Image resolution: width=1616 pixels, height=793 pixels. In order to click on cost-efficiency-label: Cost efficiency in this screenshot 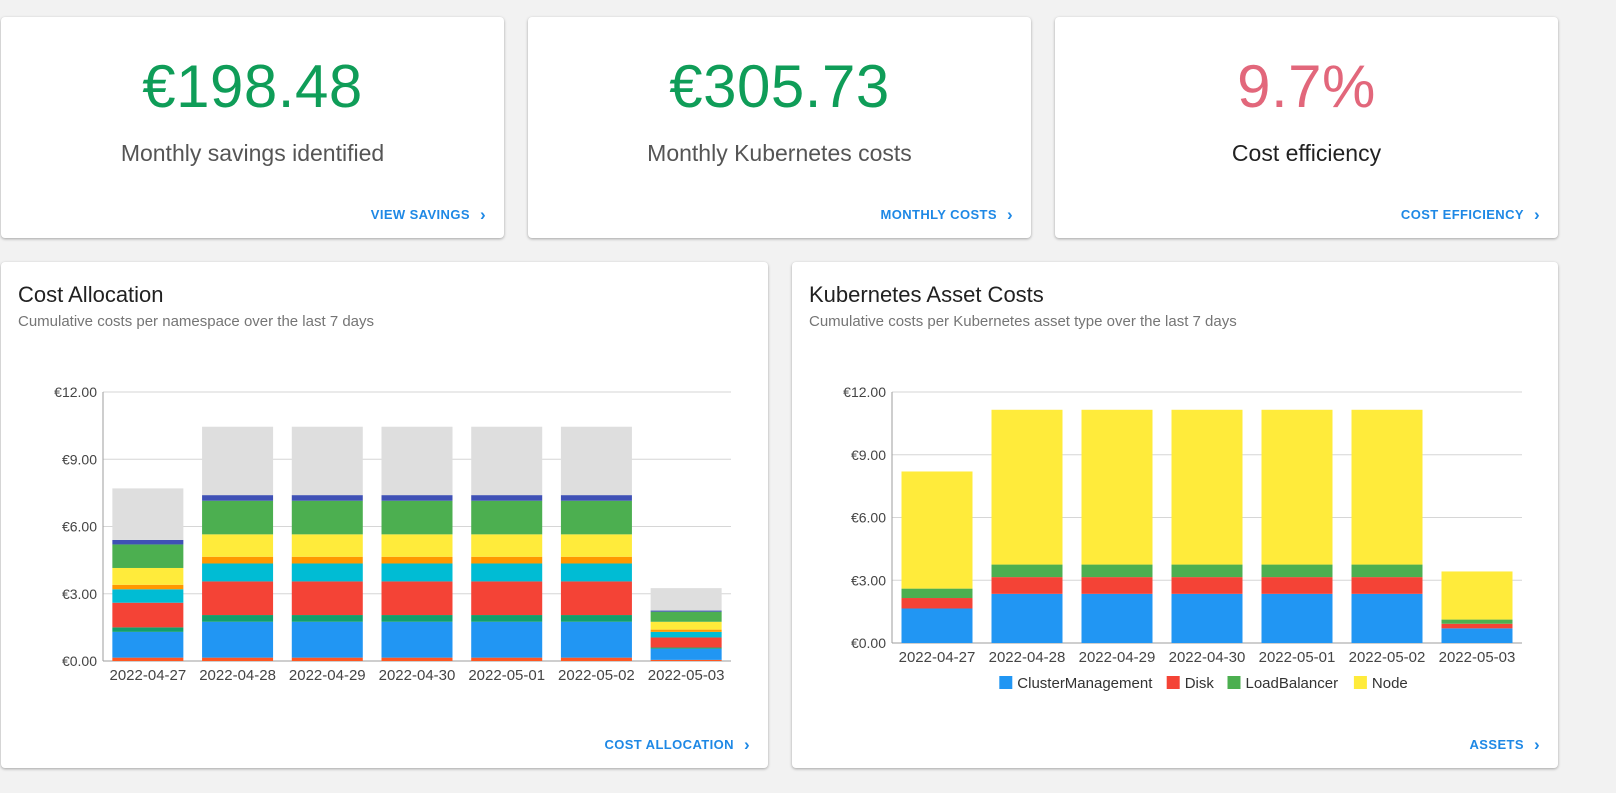, I will do `click(1306, 153)`.